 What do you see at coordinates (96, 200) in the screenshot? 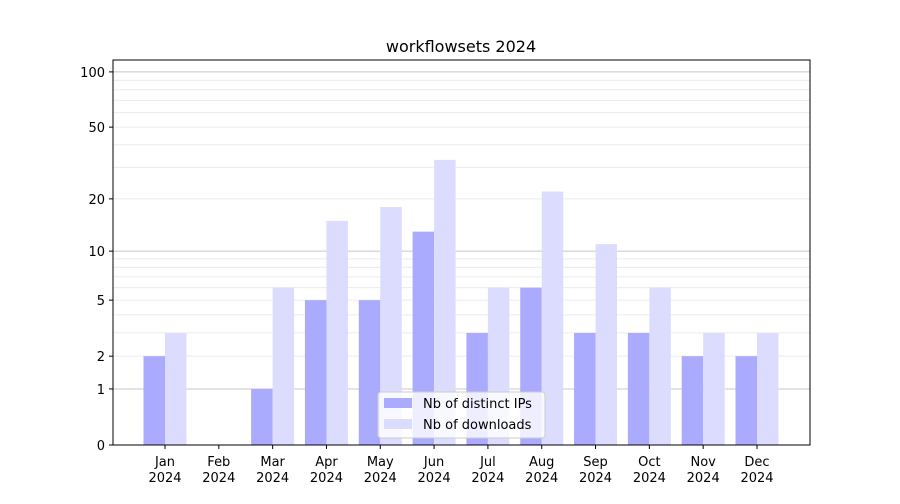
I see `y-tick-label: 20` at bounding box center [96, 200].